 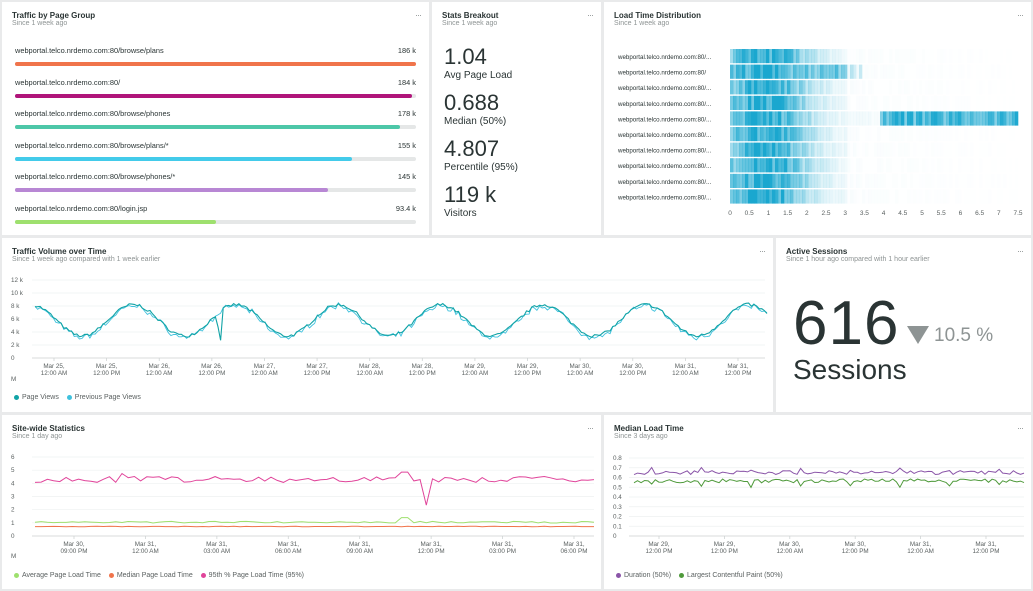 I want to click on p95-load-line, so click(x=314, y=488).